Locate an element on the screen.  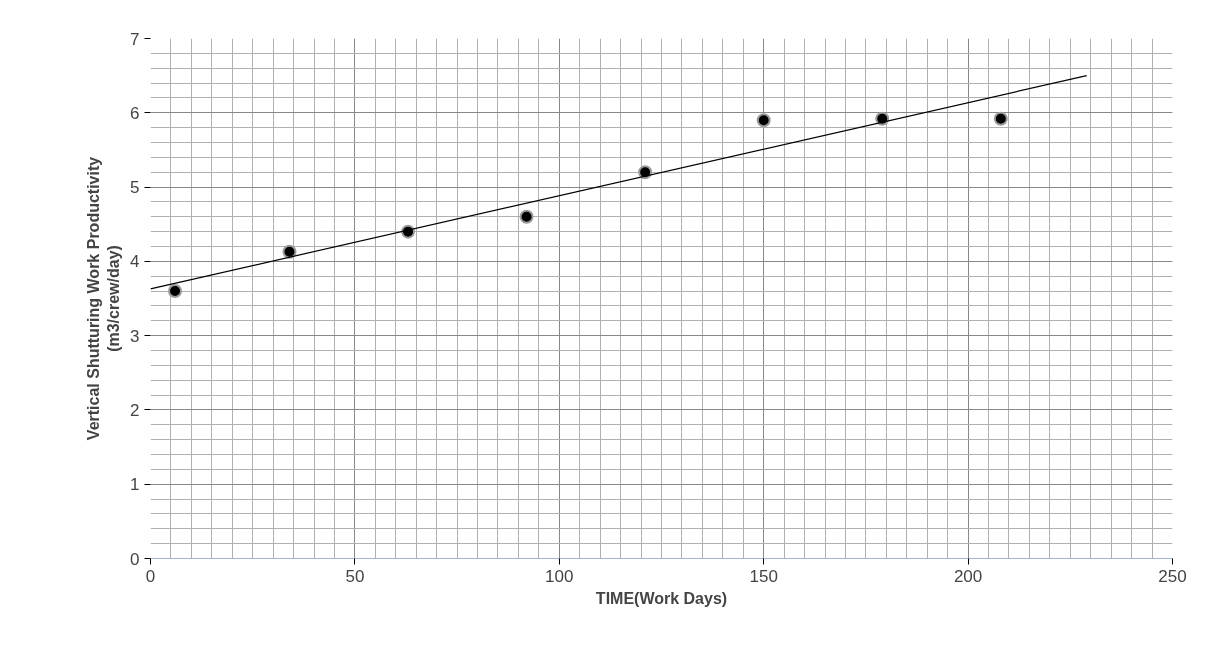
x-tick-label: 150 is located at coordinates (763, 576).